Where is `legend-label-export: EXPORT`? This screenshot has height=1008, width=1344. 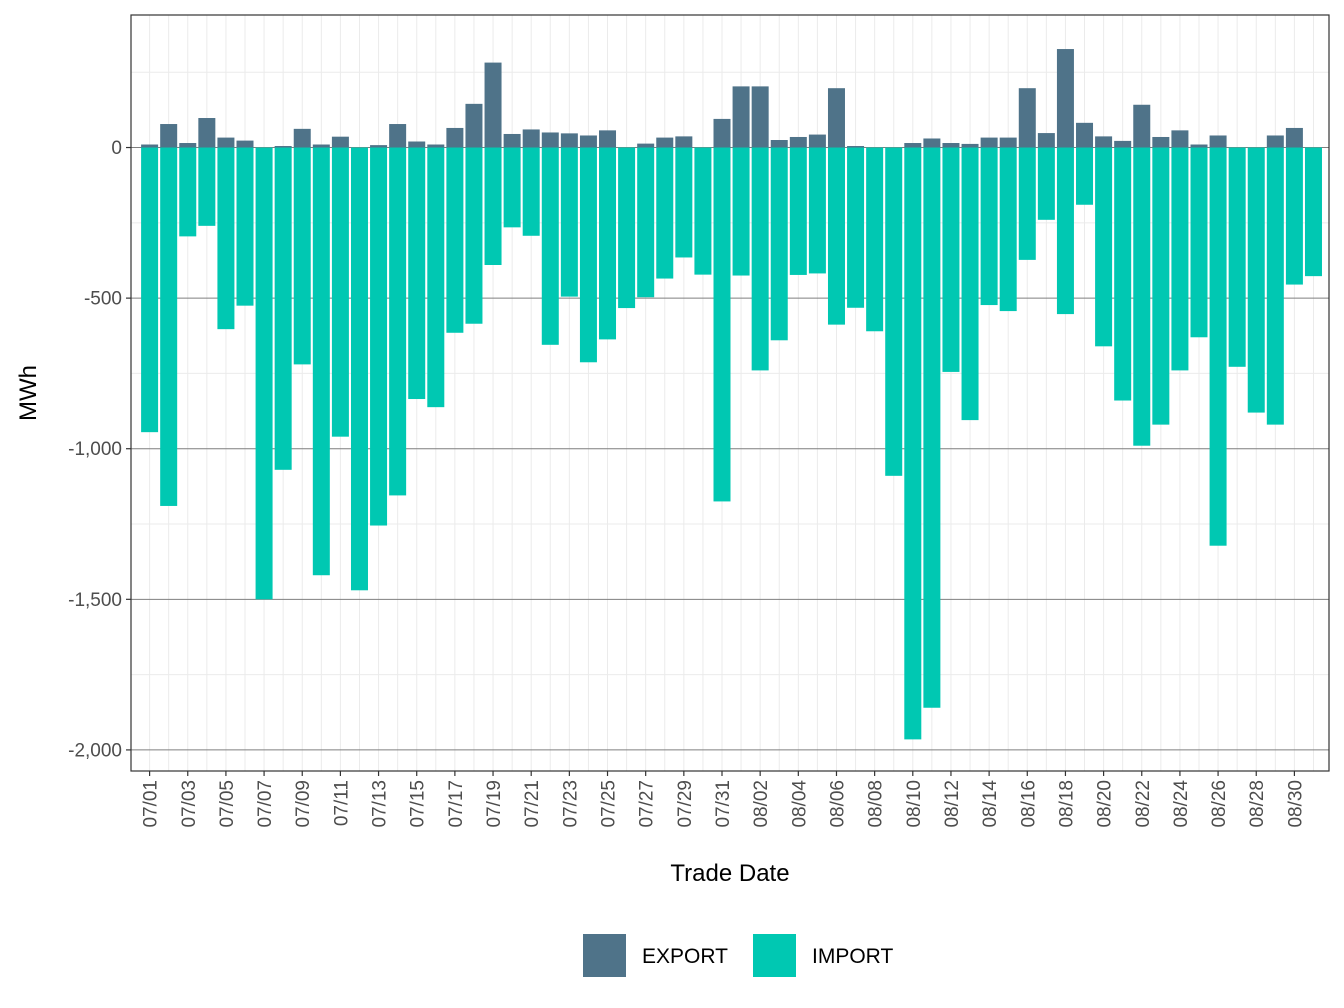 legend-label-export: EXPORT is located at coordinates (685, 956).